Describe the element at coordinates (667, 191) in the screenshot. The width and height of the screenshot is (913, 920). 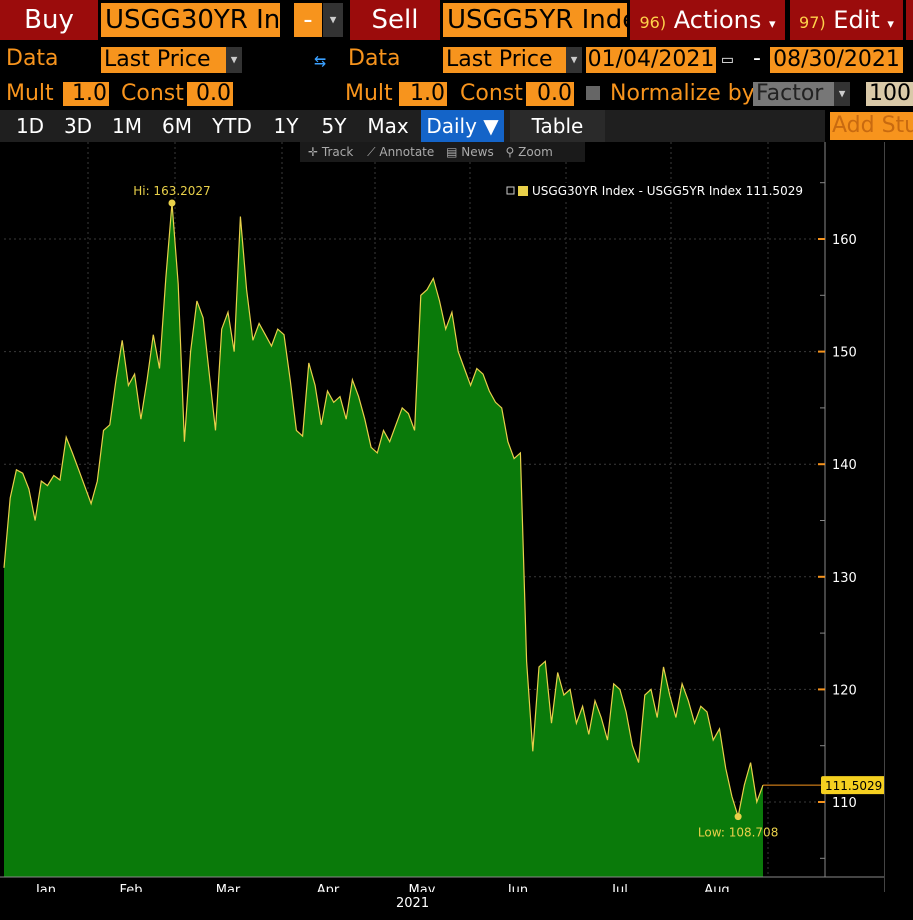
I see `legend-label: USGG30YR Index - USGG5YR Index 111.5029` at that location.